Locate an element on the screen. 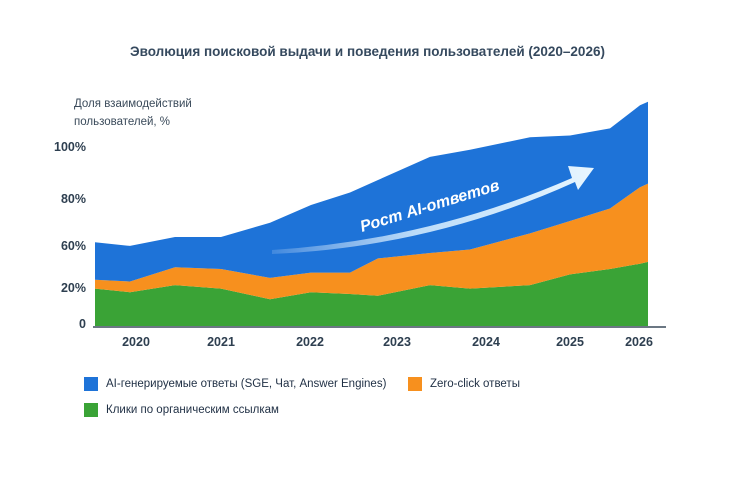 Image resolution: width=735 pixels, height=490 pixels. y-tick-label: 80% is located at coordinates (73, 199).